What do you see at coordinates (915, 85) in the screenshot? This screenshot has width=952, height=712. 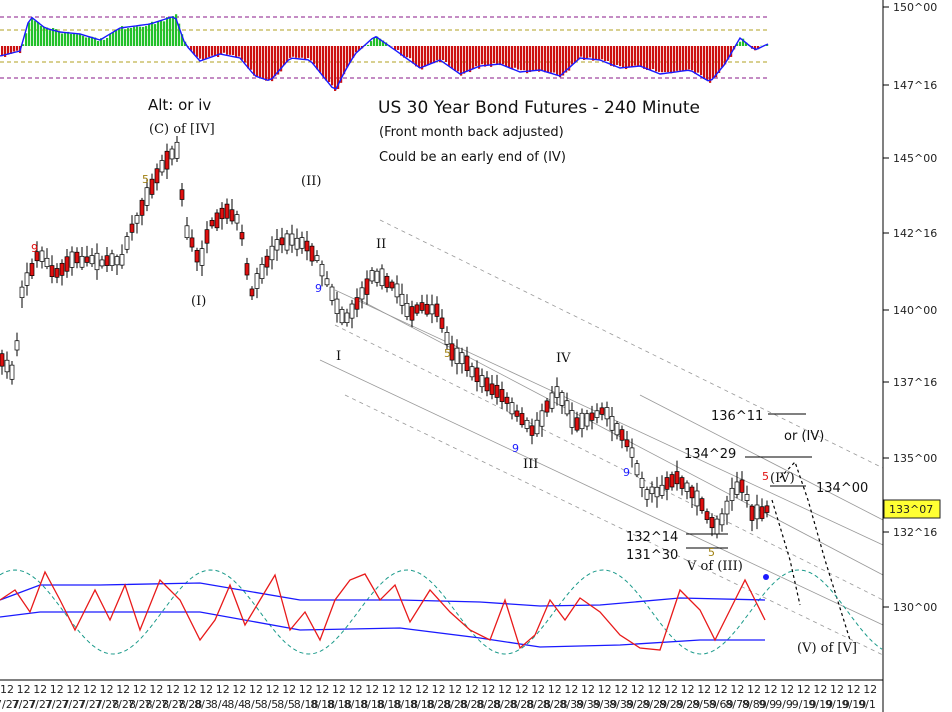 I see `y-tick-label: 147^16` at bounding box center [915, 85].